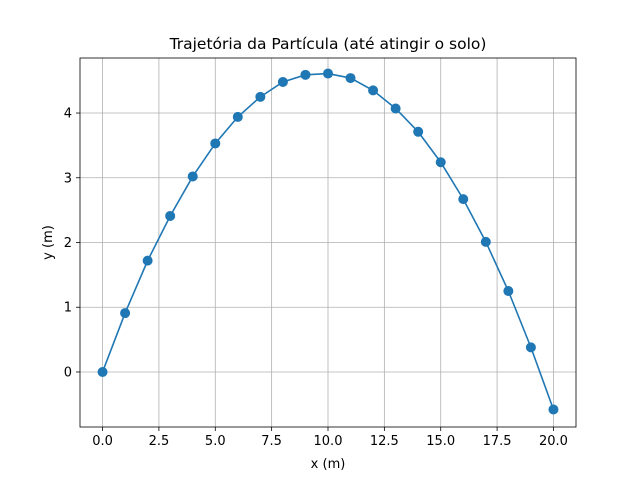 Image resolution: width=640 pixels, height=480 pixels. Describe the element at coordinates (440, 441) in the screenshot. I see `x-tick-label: 15.0` at that location.